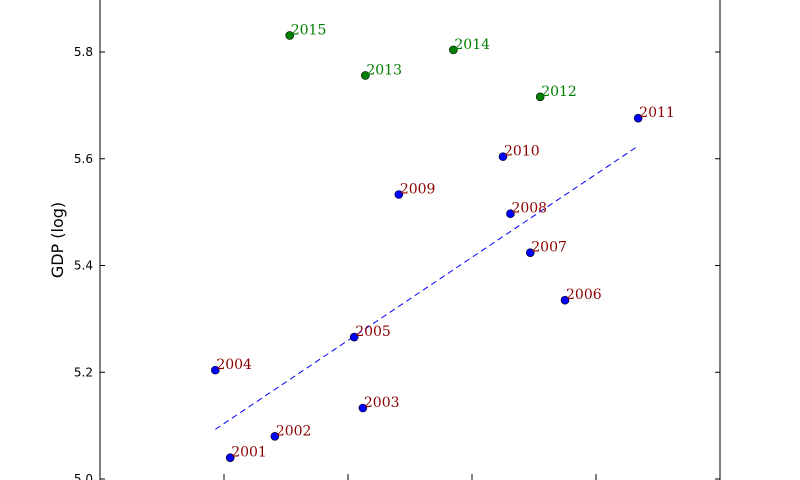 The height and width of the screenshot is (480, 800). Describe the element at coordinates (83, 52) in the screenshot. I see `y-tick-label: 5.8` at that location.